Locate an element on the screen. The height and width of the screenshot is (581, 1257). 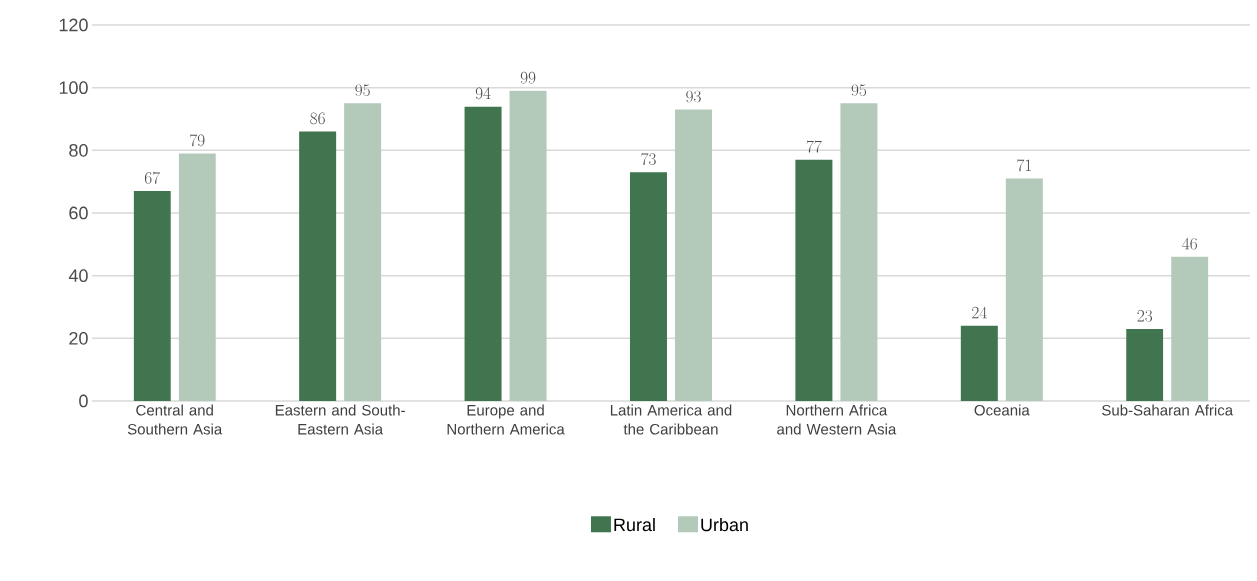
legend-label: Urban is located at coordinates (724, 525).